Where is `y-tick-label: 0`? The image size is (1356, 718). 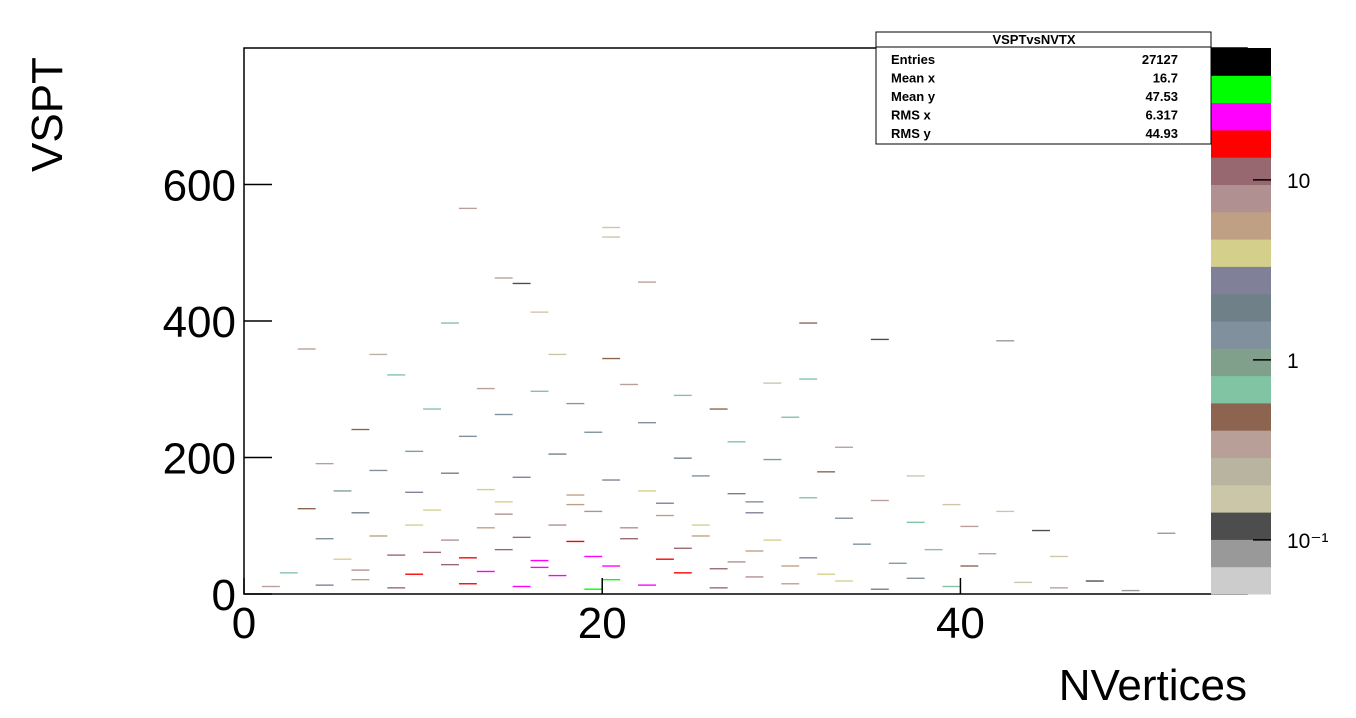 y-tick-label: 0 is located at coordinates (224, 595).